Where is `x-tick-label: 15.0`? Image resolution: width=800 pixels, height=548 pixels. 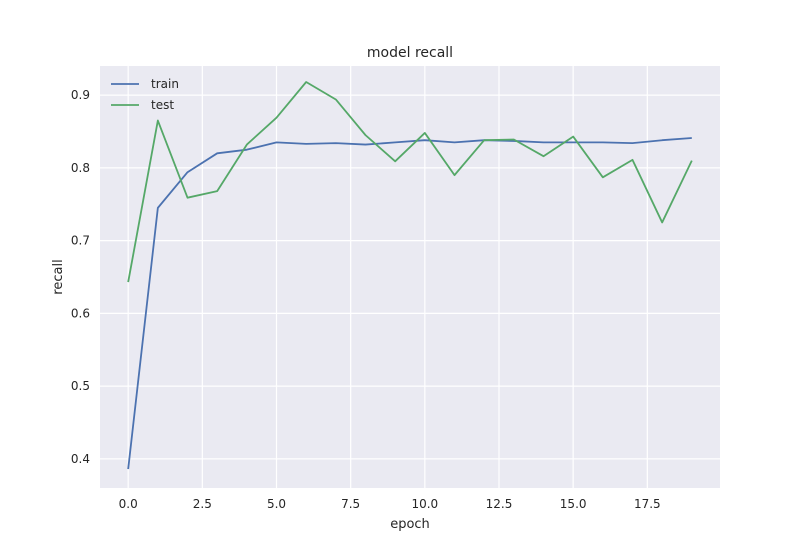
x-tick-label: 15.0 is located at coordinates (573, 504).